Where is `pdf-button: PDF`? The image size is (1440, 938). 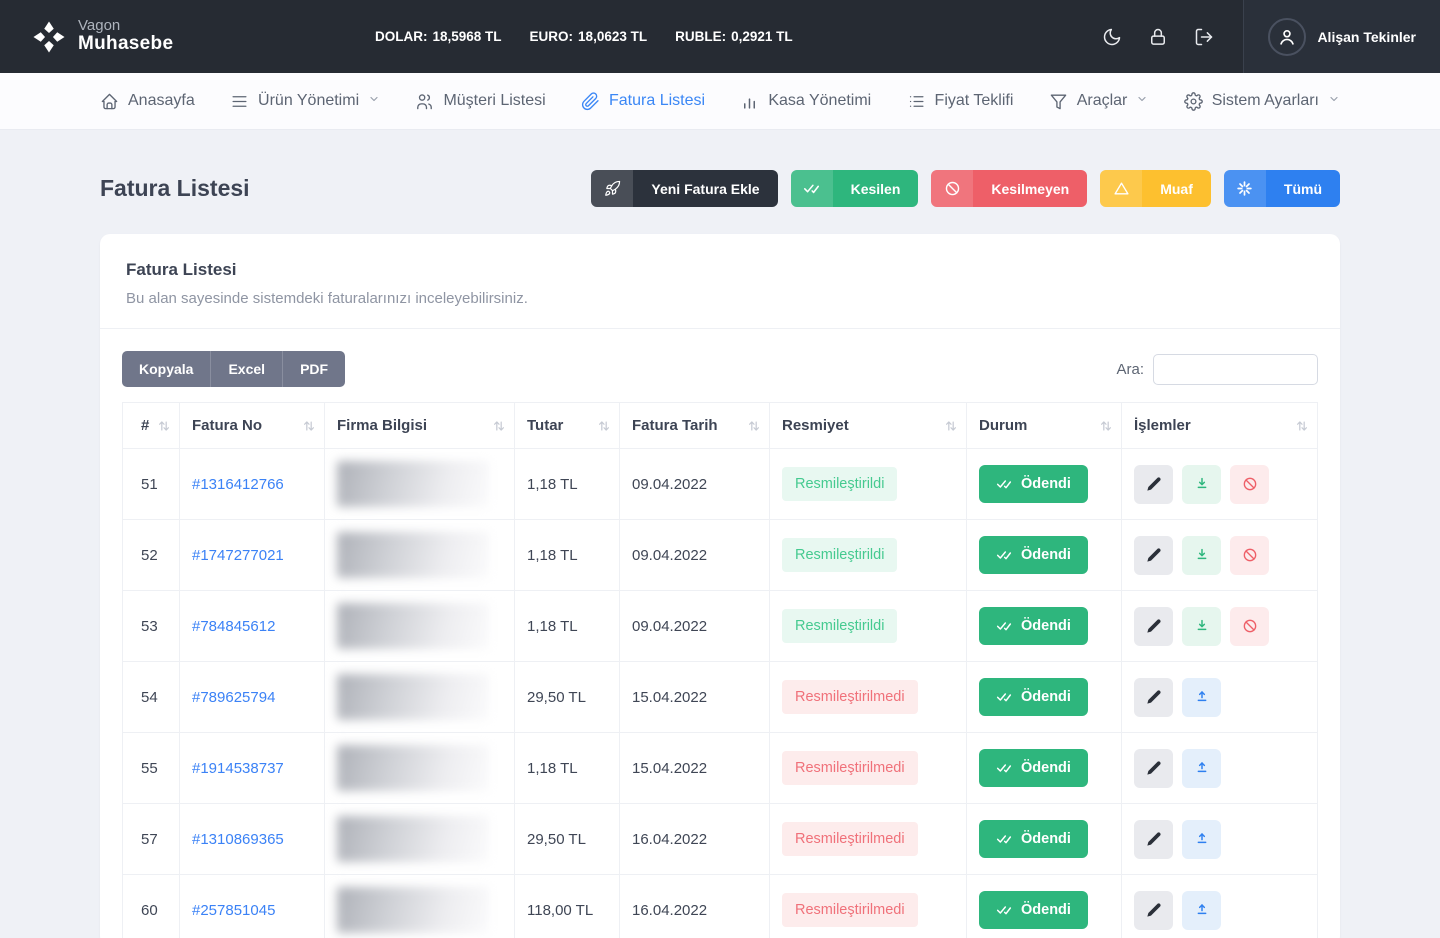 pdf-button: PDF is located at coordinates (314, 369).